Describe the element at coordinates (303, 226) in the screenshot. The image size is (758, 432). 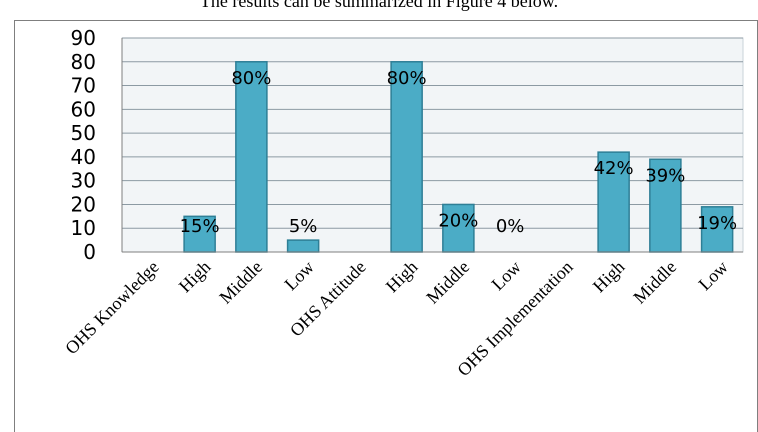
I see `data-label: 5%` at that location.